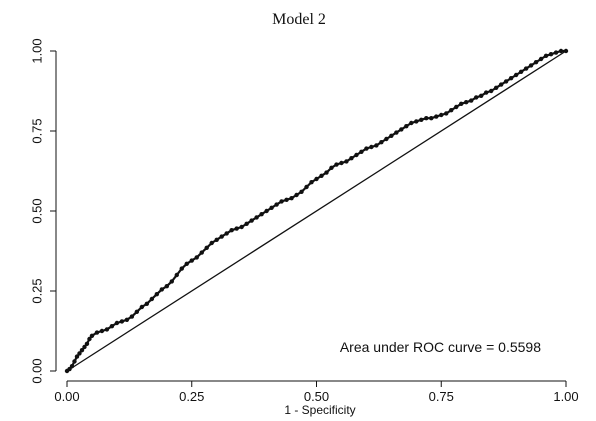 This screenshot has height=421, width=596. Describe the element at coordinates (440, 347) in the screenshot. I see `area-under-roc-annotation: Area under ROC curve = 0.5598` at that location.